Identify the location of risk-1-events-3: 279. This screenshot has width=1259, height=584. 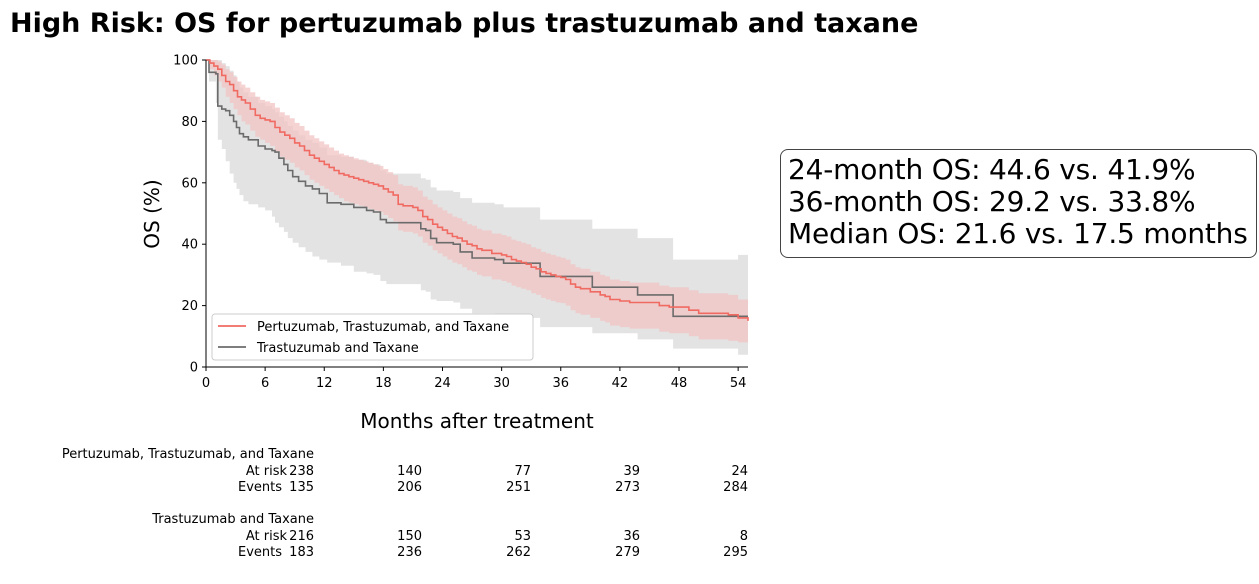
(627, 552).